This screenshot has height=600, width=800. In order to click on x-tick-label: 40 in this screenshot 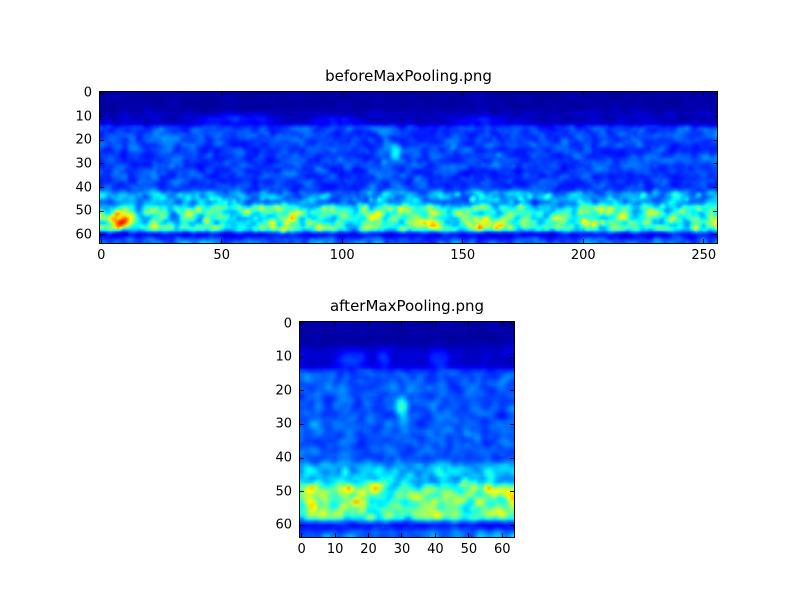, I will do `click(435, 549)`.